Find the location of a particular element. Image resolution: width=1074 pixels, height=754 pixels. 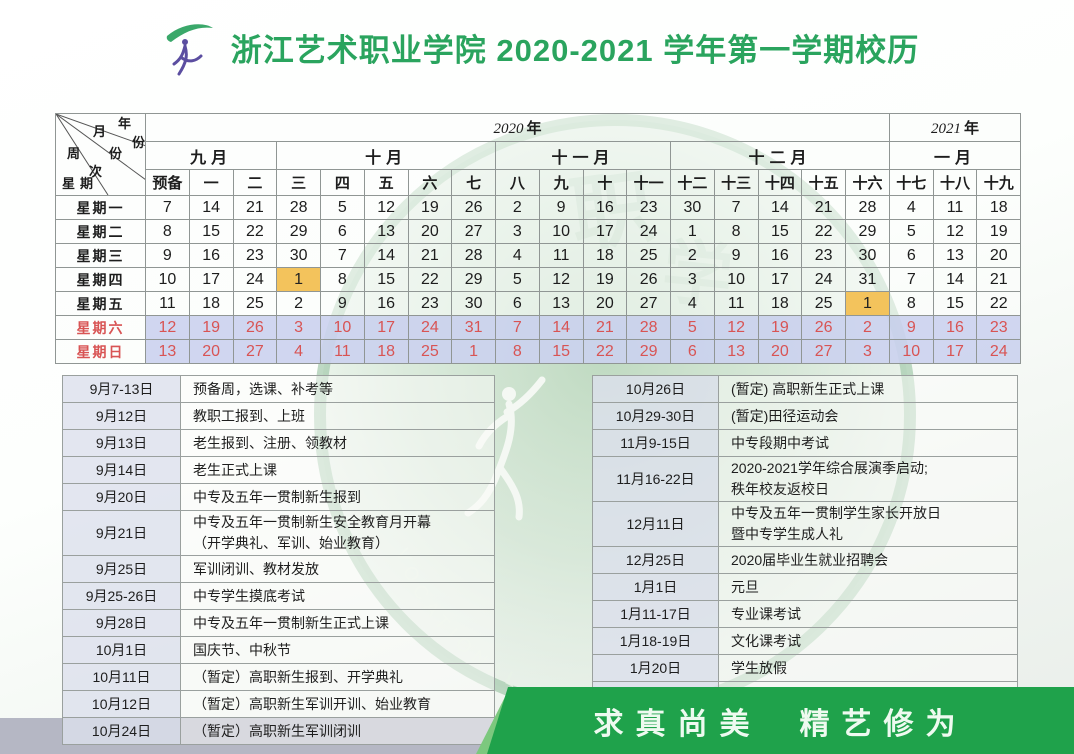

month-group-cell: 一月 is located at coordinates (955, 155).